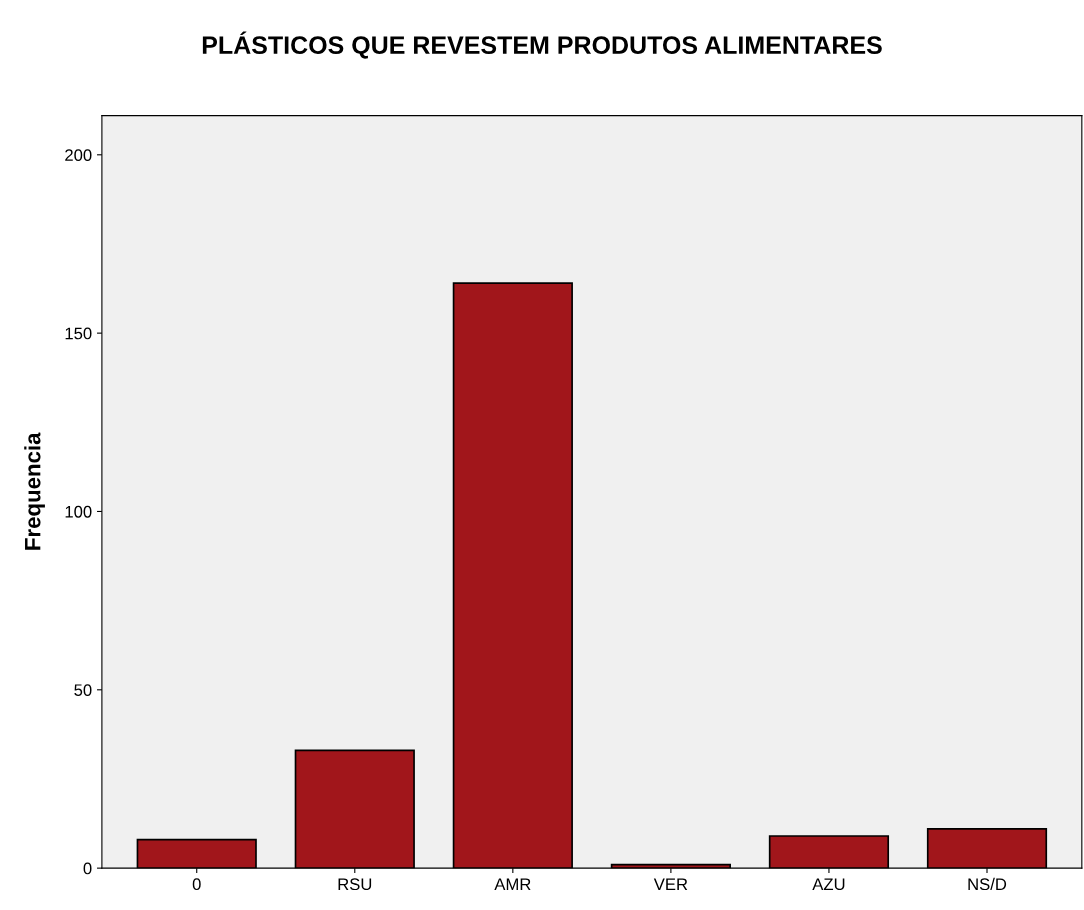 This screenshot has height=910, width=1084. I want to click on y-tick-label: 0, so click(87, 868).